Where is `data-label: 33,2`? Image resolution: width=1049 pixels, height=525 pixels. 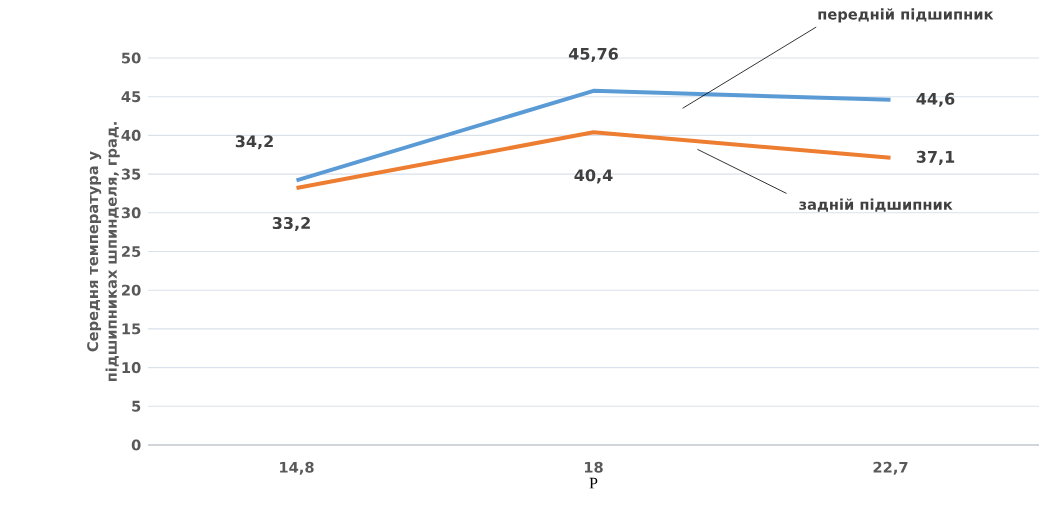 data-label: 33,2 is located at coordinates (291, 224).